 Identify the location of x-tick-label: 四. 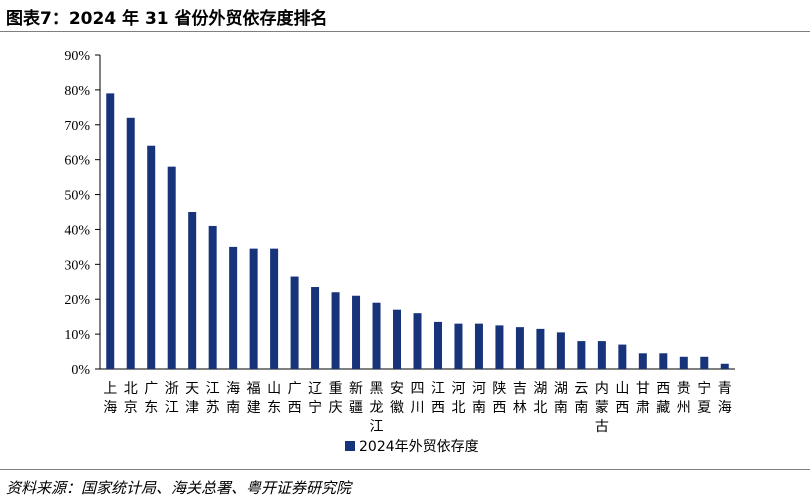
(418, 389).